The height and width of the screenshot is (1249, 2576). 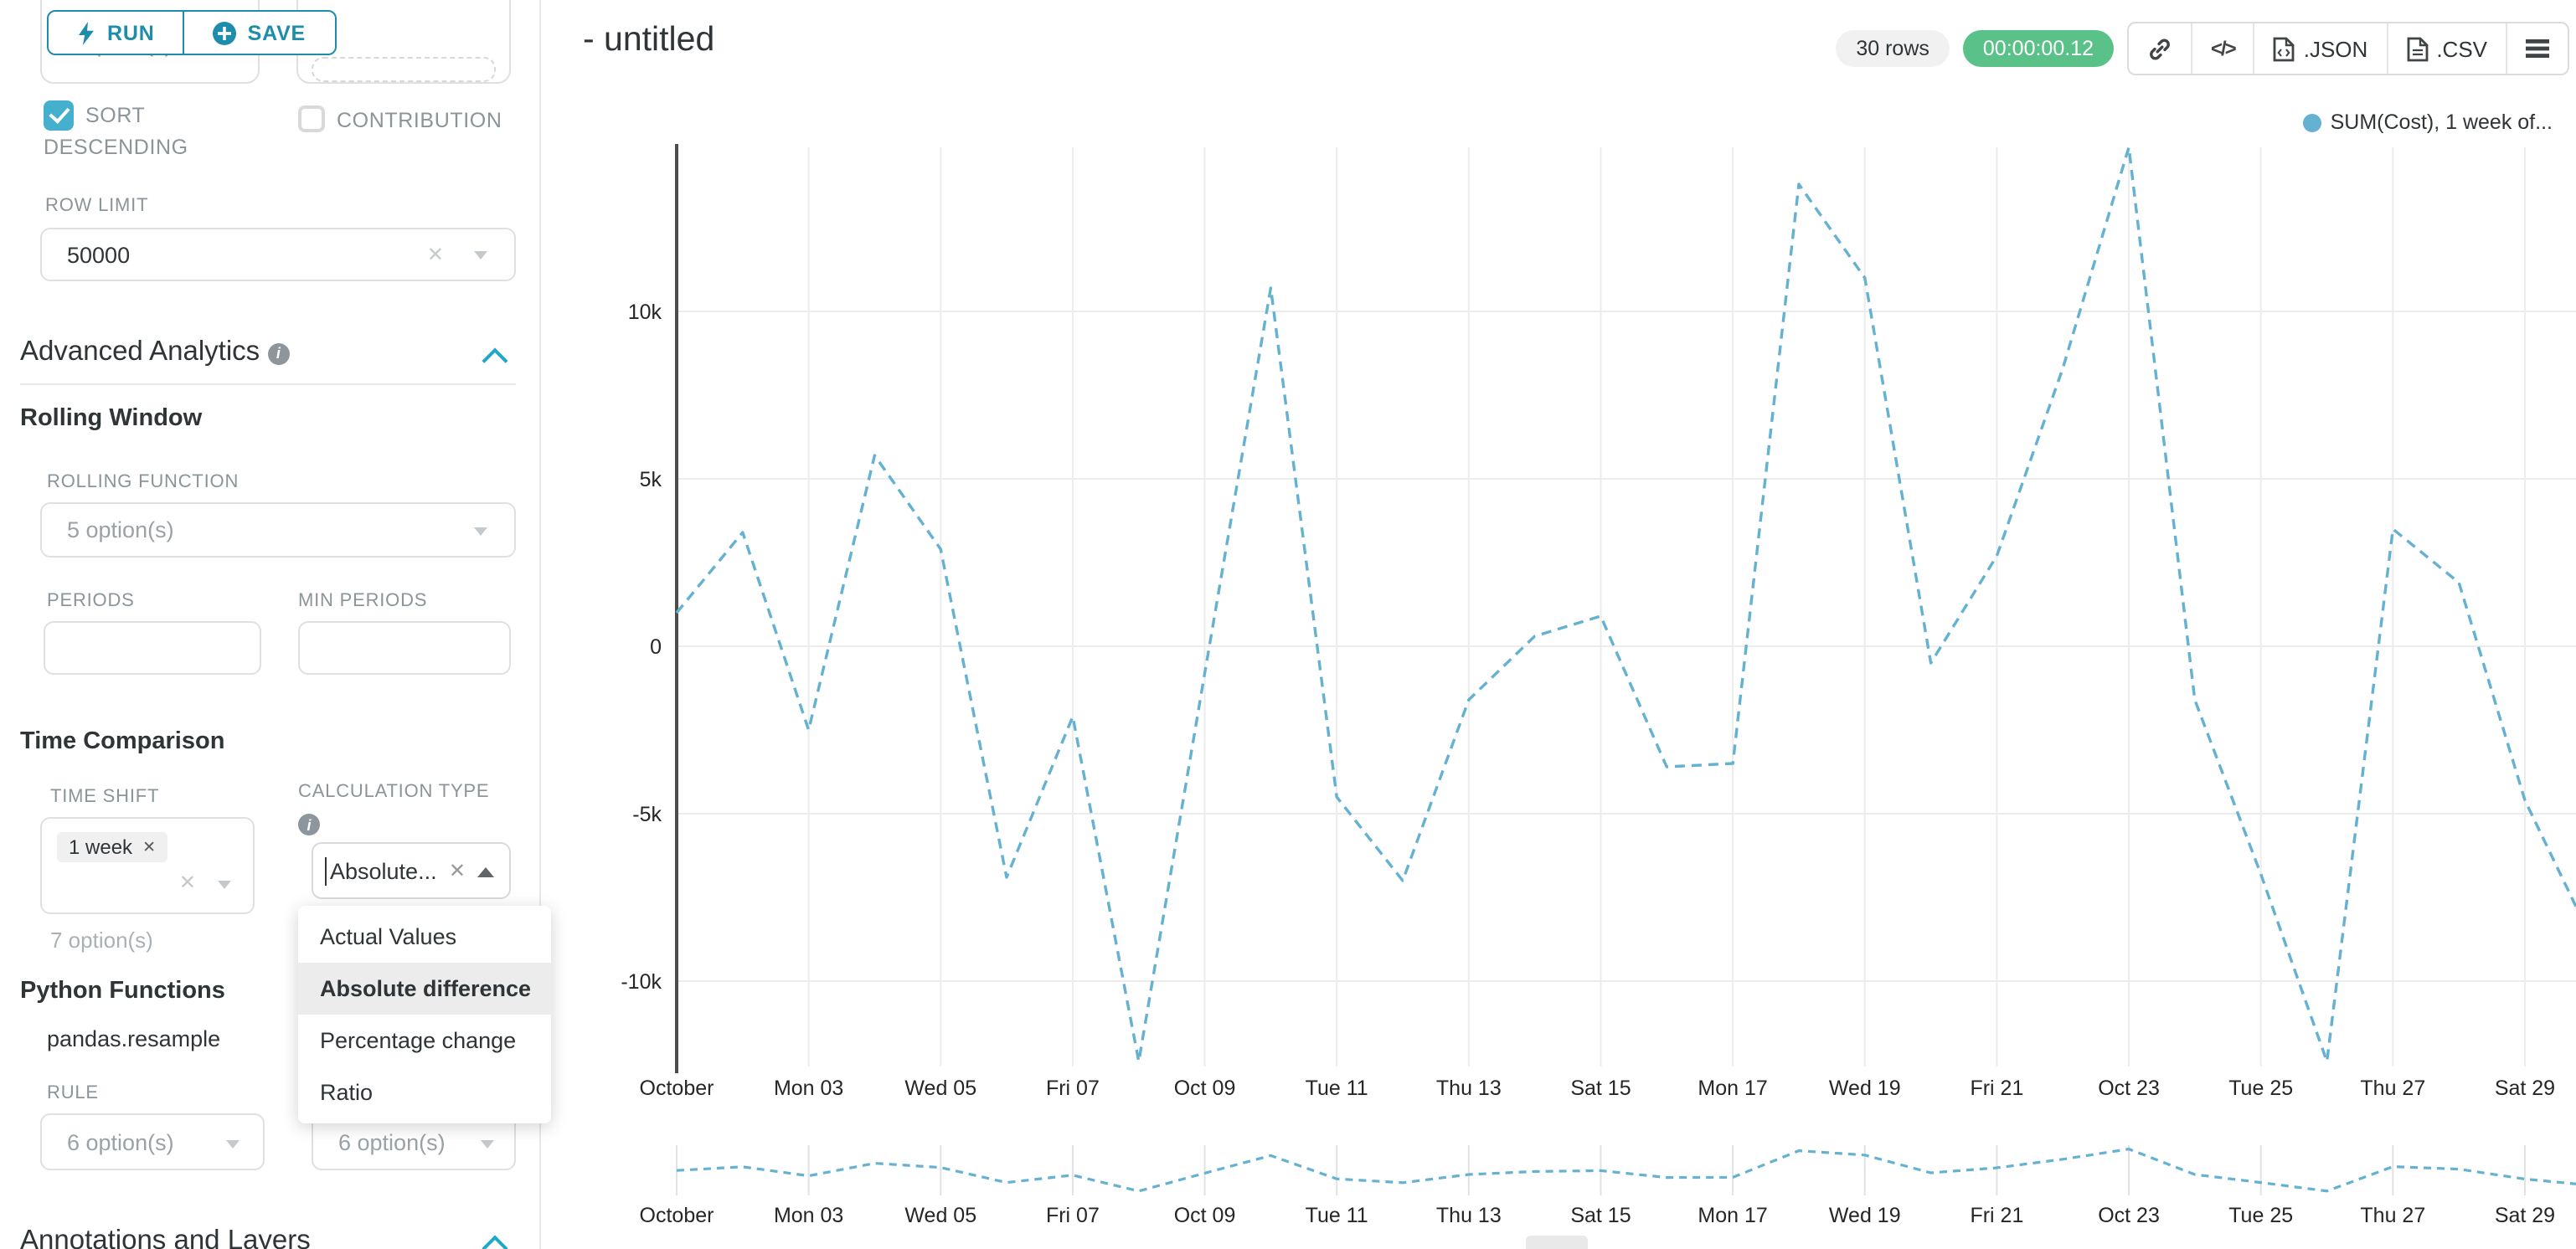 I want to click on chart-title: - untitled, so click(x=649, y=39).